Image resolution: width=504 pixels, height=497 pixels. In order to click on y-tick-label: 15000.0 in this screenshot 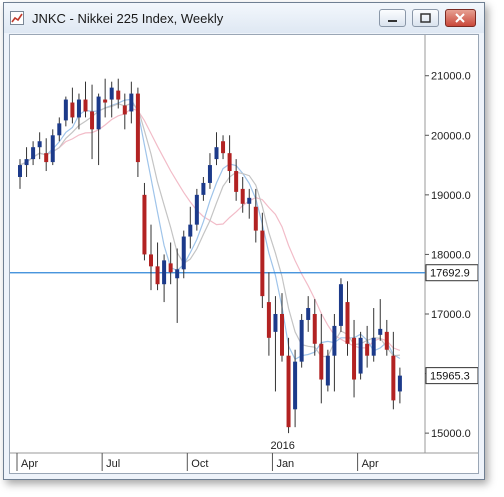, I will do `click(451, 434)`.